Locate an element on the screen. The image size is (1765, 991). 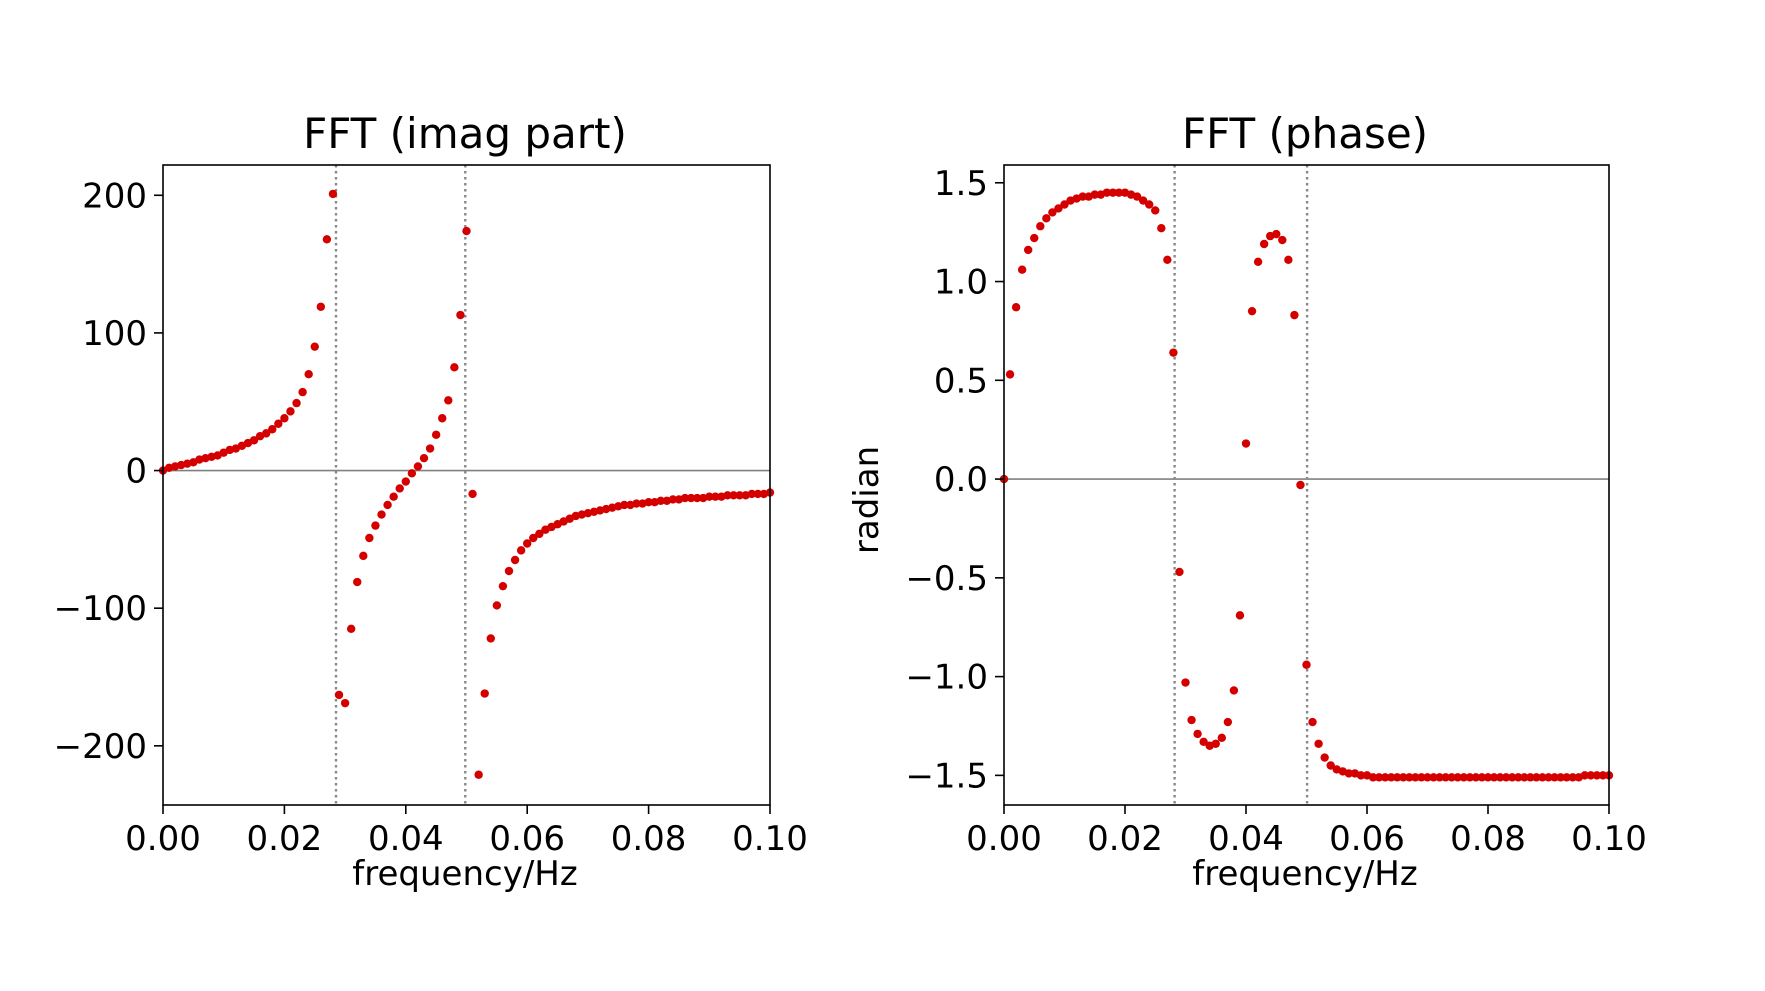
x-tick-label: 0.10 is located at coordinates (770, 839).